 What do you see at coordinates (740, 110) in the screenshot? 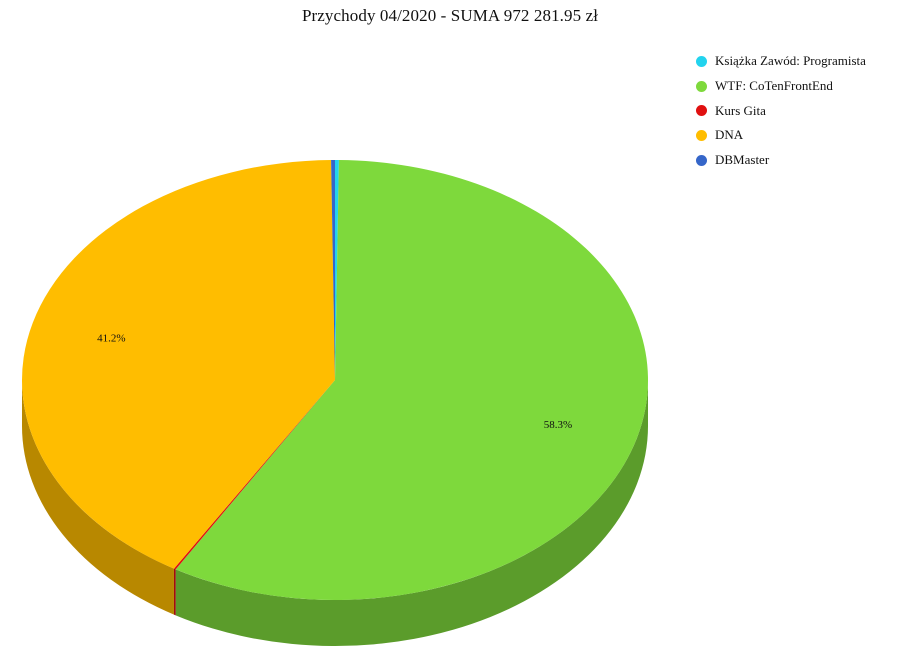
I see `legend-label: Kurs Gita` at bounding box center [740, 110].